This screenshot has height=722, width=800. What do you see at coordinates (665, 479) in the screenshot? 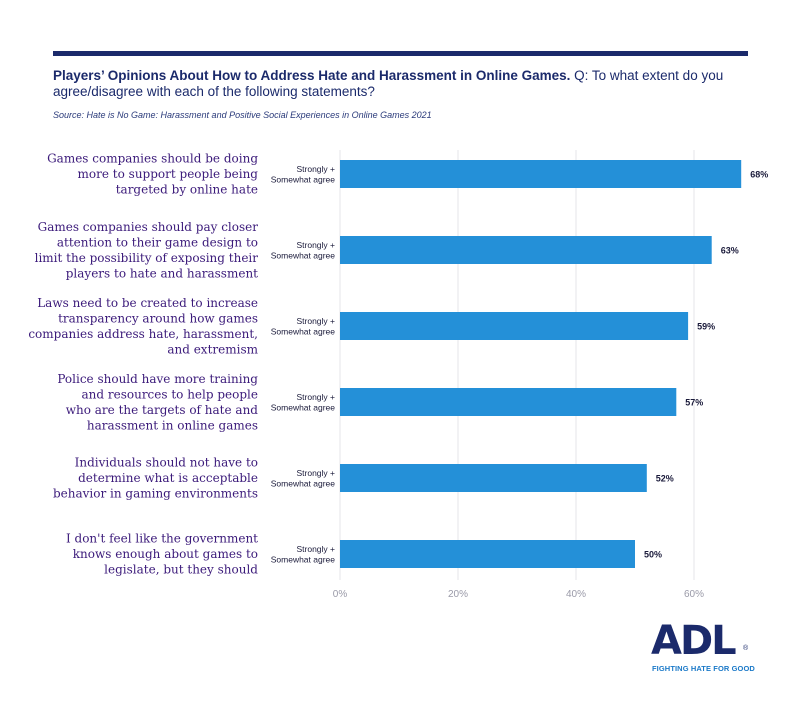
I see `value-label: 52%` at bounding box center [665, 479].